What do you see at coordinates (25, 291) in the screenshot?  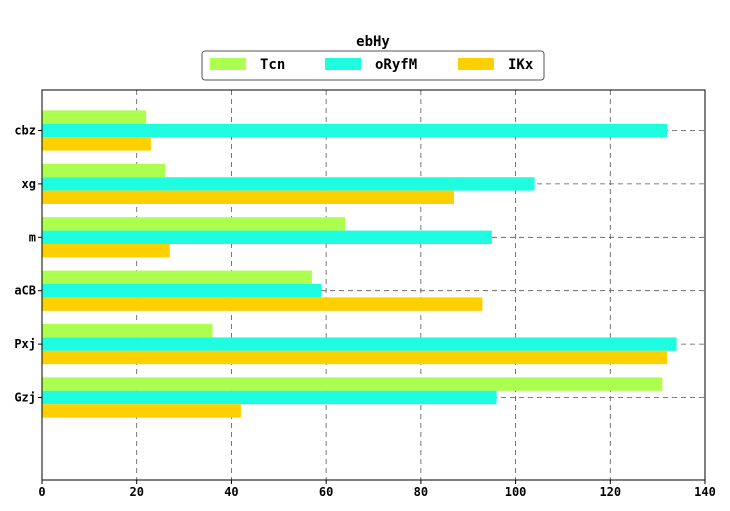 I see `y-tick-label: aCB` at bounding box center [25, 291].